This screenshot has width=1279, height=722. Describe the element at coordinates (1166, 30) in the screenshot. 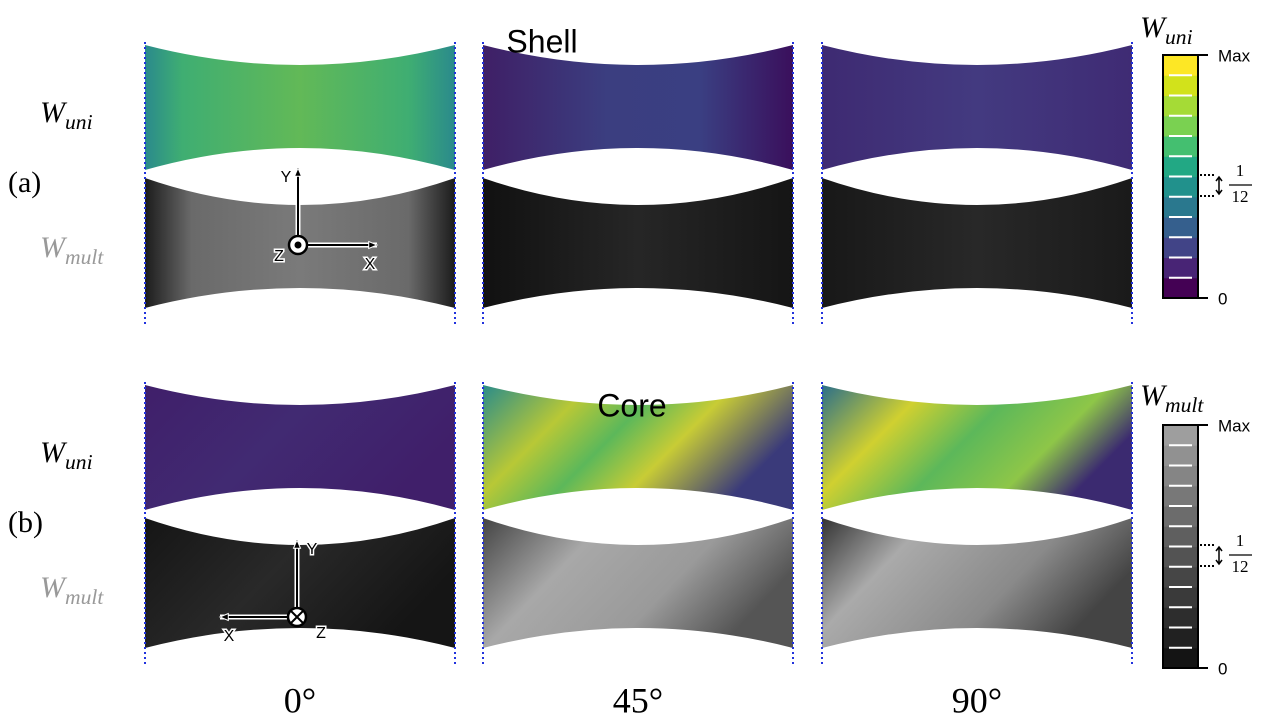

I see `colorbar-title: Wuni` at that location.